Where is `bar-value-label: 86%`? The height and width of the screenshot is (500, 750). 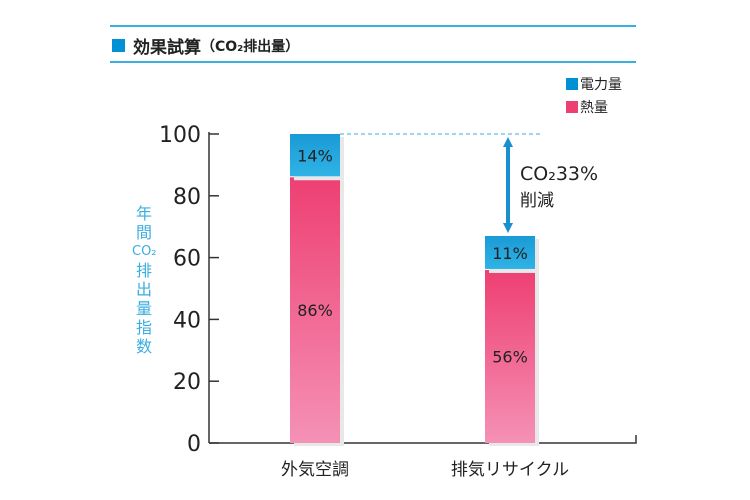 bar-value-label: 86% is located at coordinates (315, 310).